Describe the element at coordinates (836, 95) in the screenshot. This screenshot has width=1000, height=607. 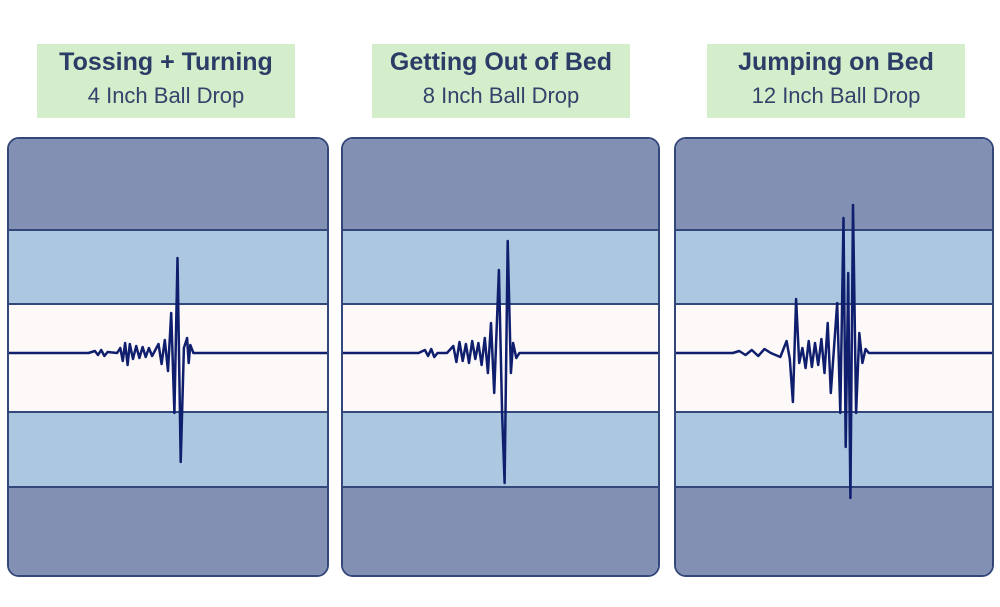
I see `panel-subtitle: 12 Inch Ball Drop` at that location.